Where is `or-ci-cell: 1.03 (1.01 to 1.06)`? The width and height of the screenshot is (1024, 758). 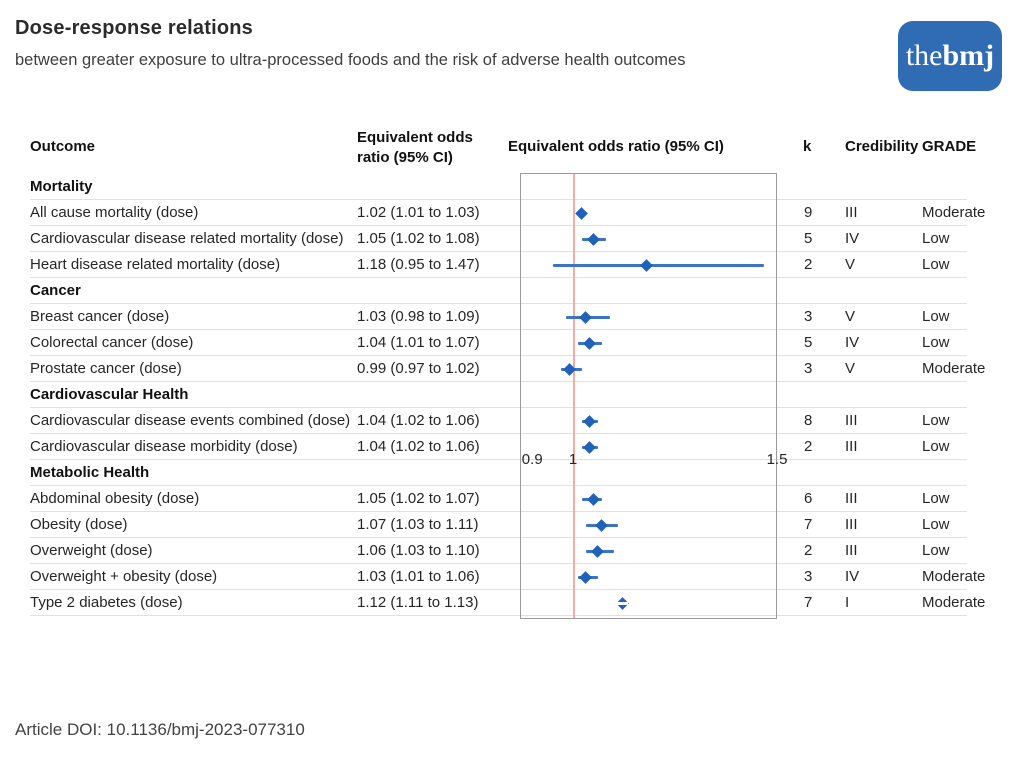 or-ci-cell: 1.03 (1.01 to 1.06) is located at coordinates (418, 576).